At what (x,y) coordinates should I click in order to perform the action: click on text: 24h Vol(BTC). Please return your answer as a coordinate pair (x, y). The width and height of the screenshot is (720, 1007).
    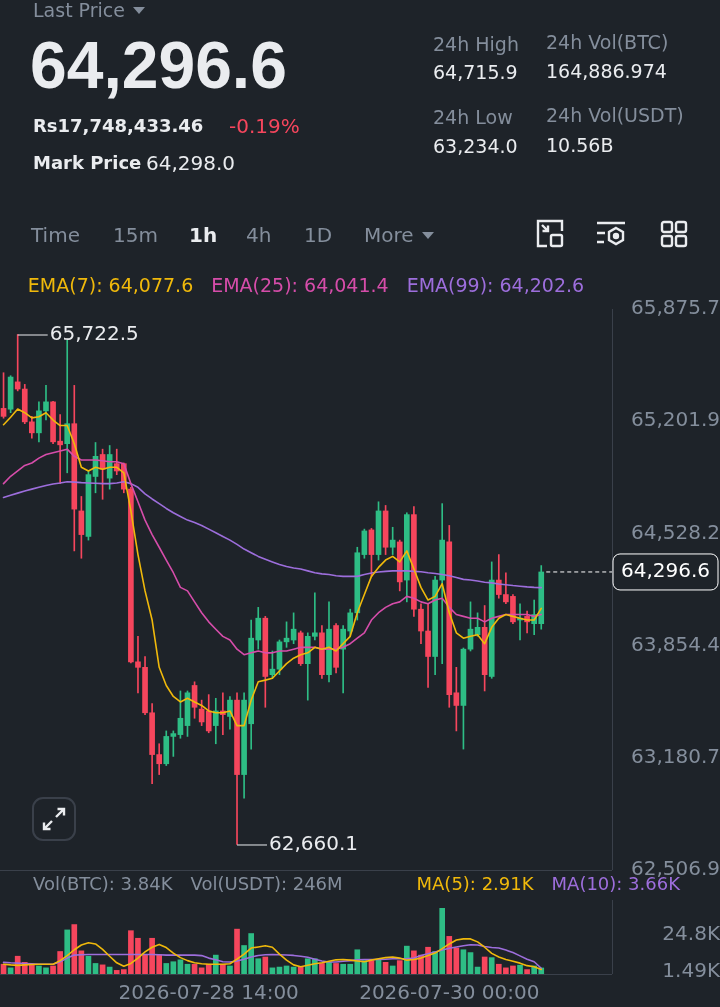
    Looking at the image, I should click on (607, 42).